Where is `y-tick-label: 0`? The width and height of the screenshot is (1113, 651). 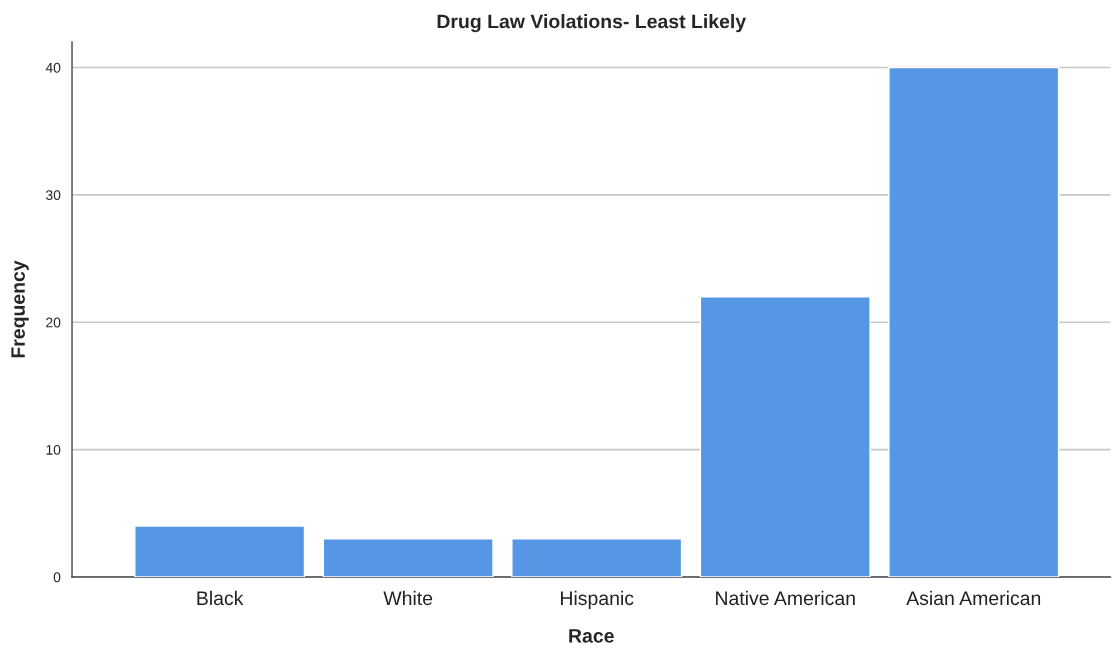
y-tick-label: 0 is located at coordinates (57, 577).